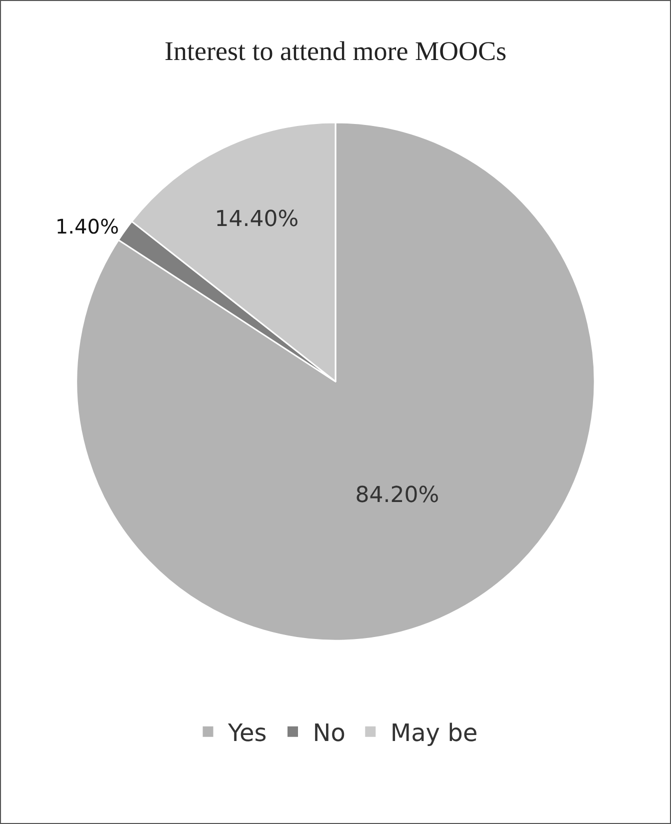  I want to click on legend-label: Yes, so click(247, 733).